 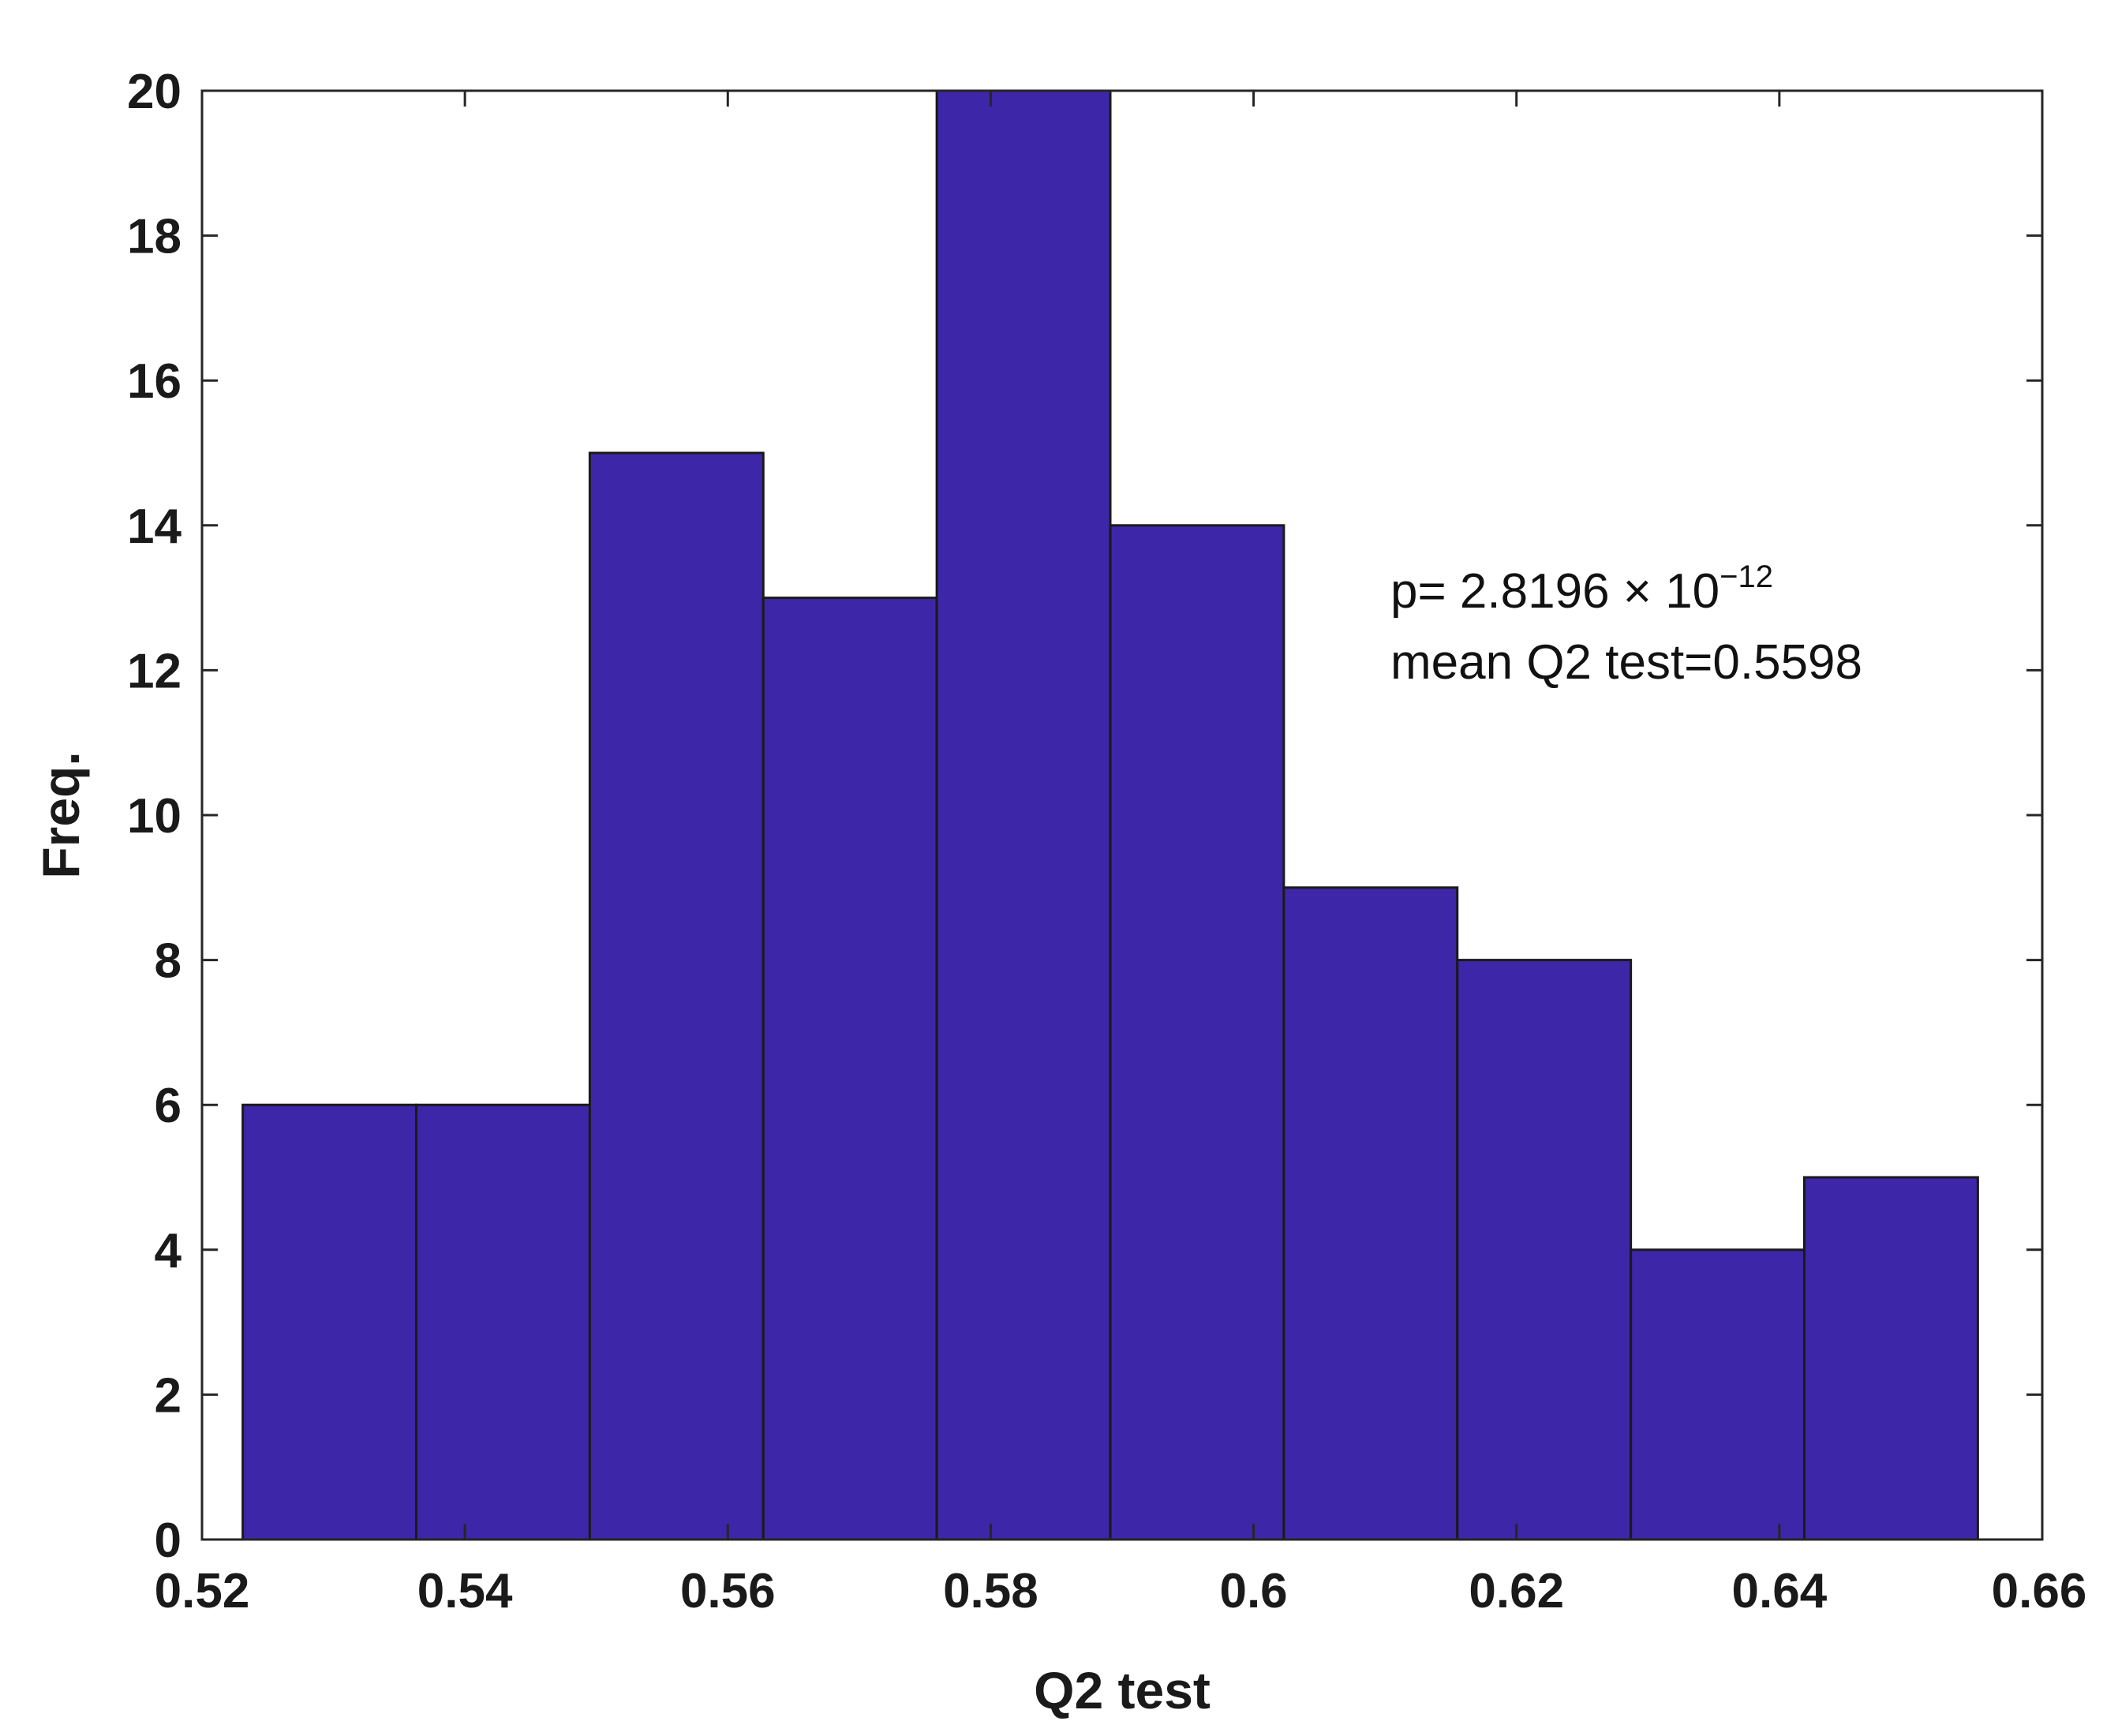 I want to click on y-tick-label: 4, so click(x=168, y=1251).